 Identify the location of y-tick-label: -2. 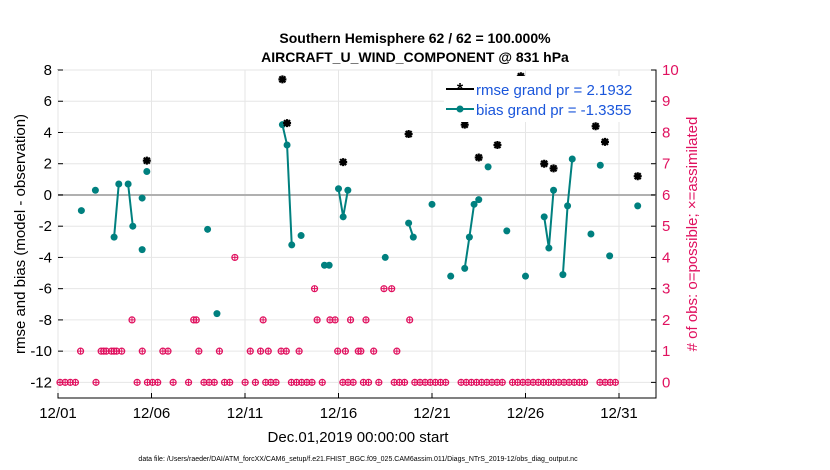
(45, 226).